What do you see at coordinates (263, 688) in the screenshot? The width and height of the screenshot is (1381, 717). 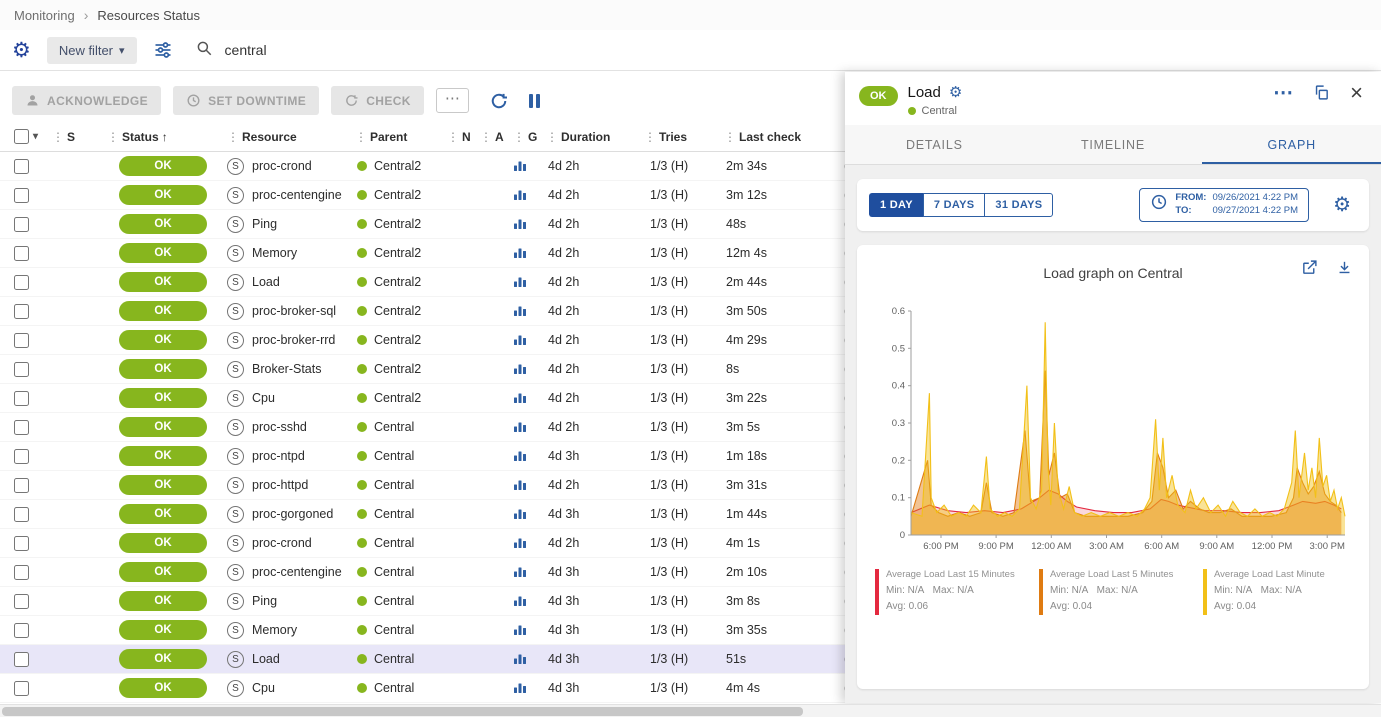 I see `resource-name: Cpu` at bounding box center [263, 688].